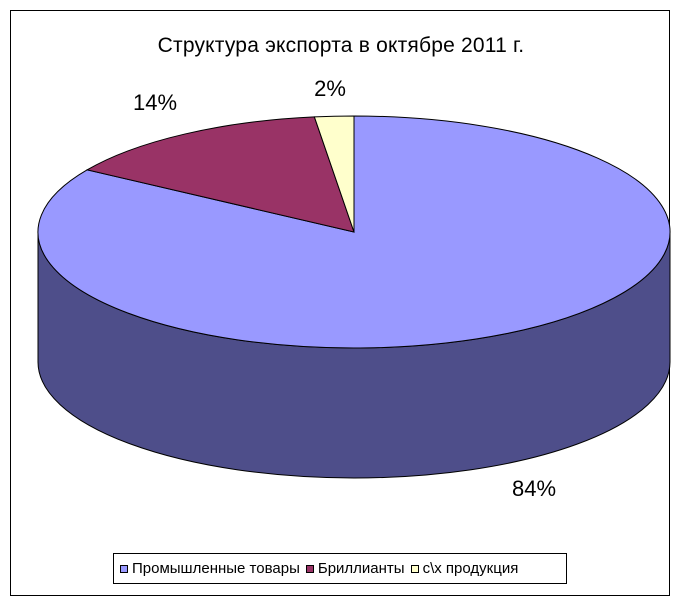 This screenshot has width=682, height=608. I want to click on legend-swatch-agri, so click(414, 568).